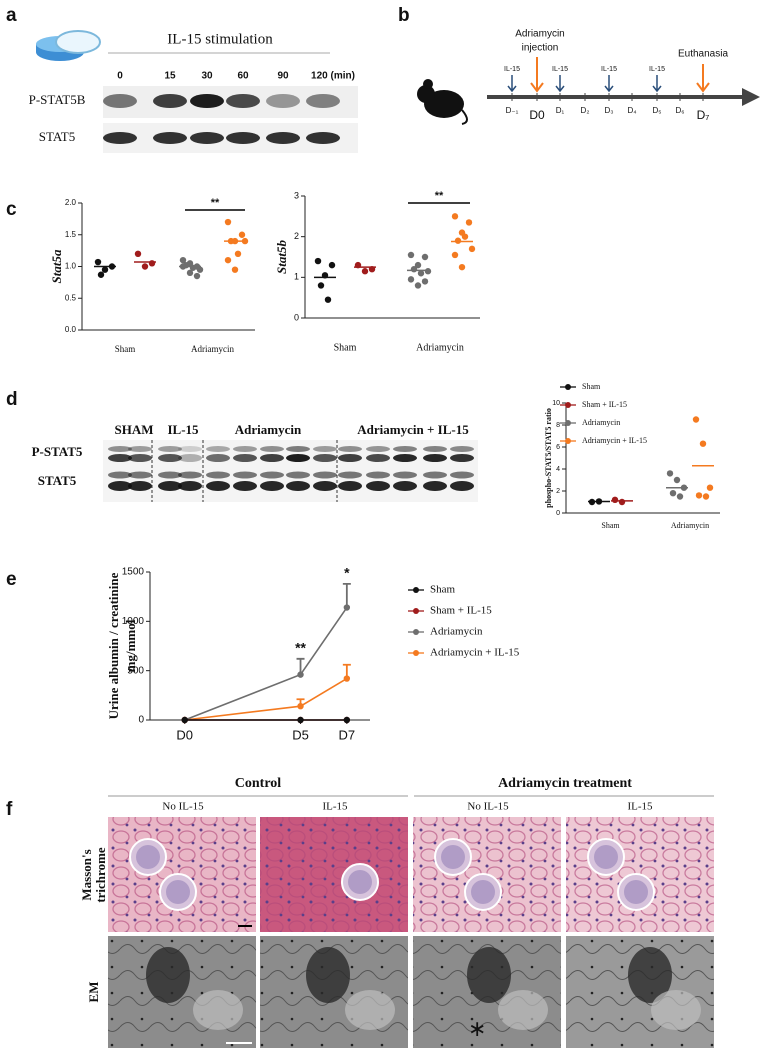  I want to click on day-label: D₂, so click(585, 110).